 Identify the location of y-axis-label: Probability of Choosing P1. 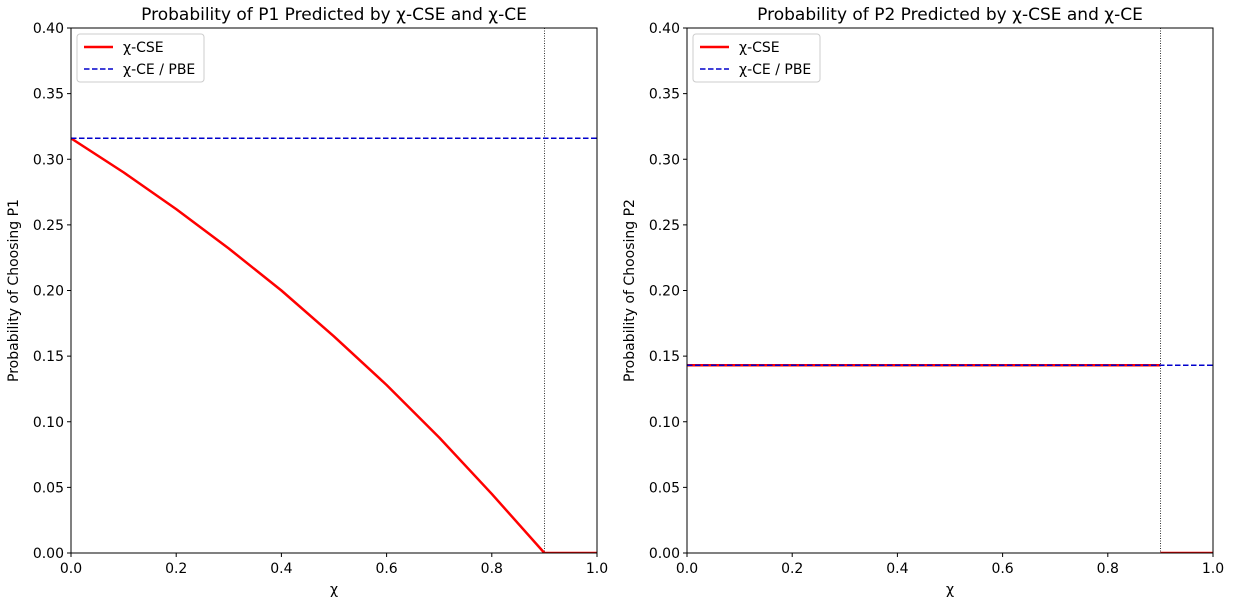
(14, 290).